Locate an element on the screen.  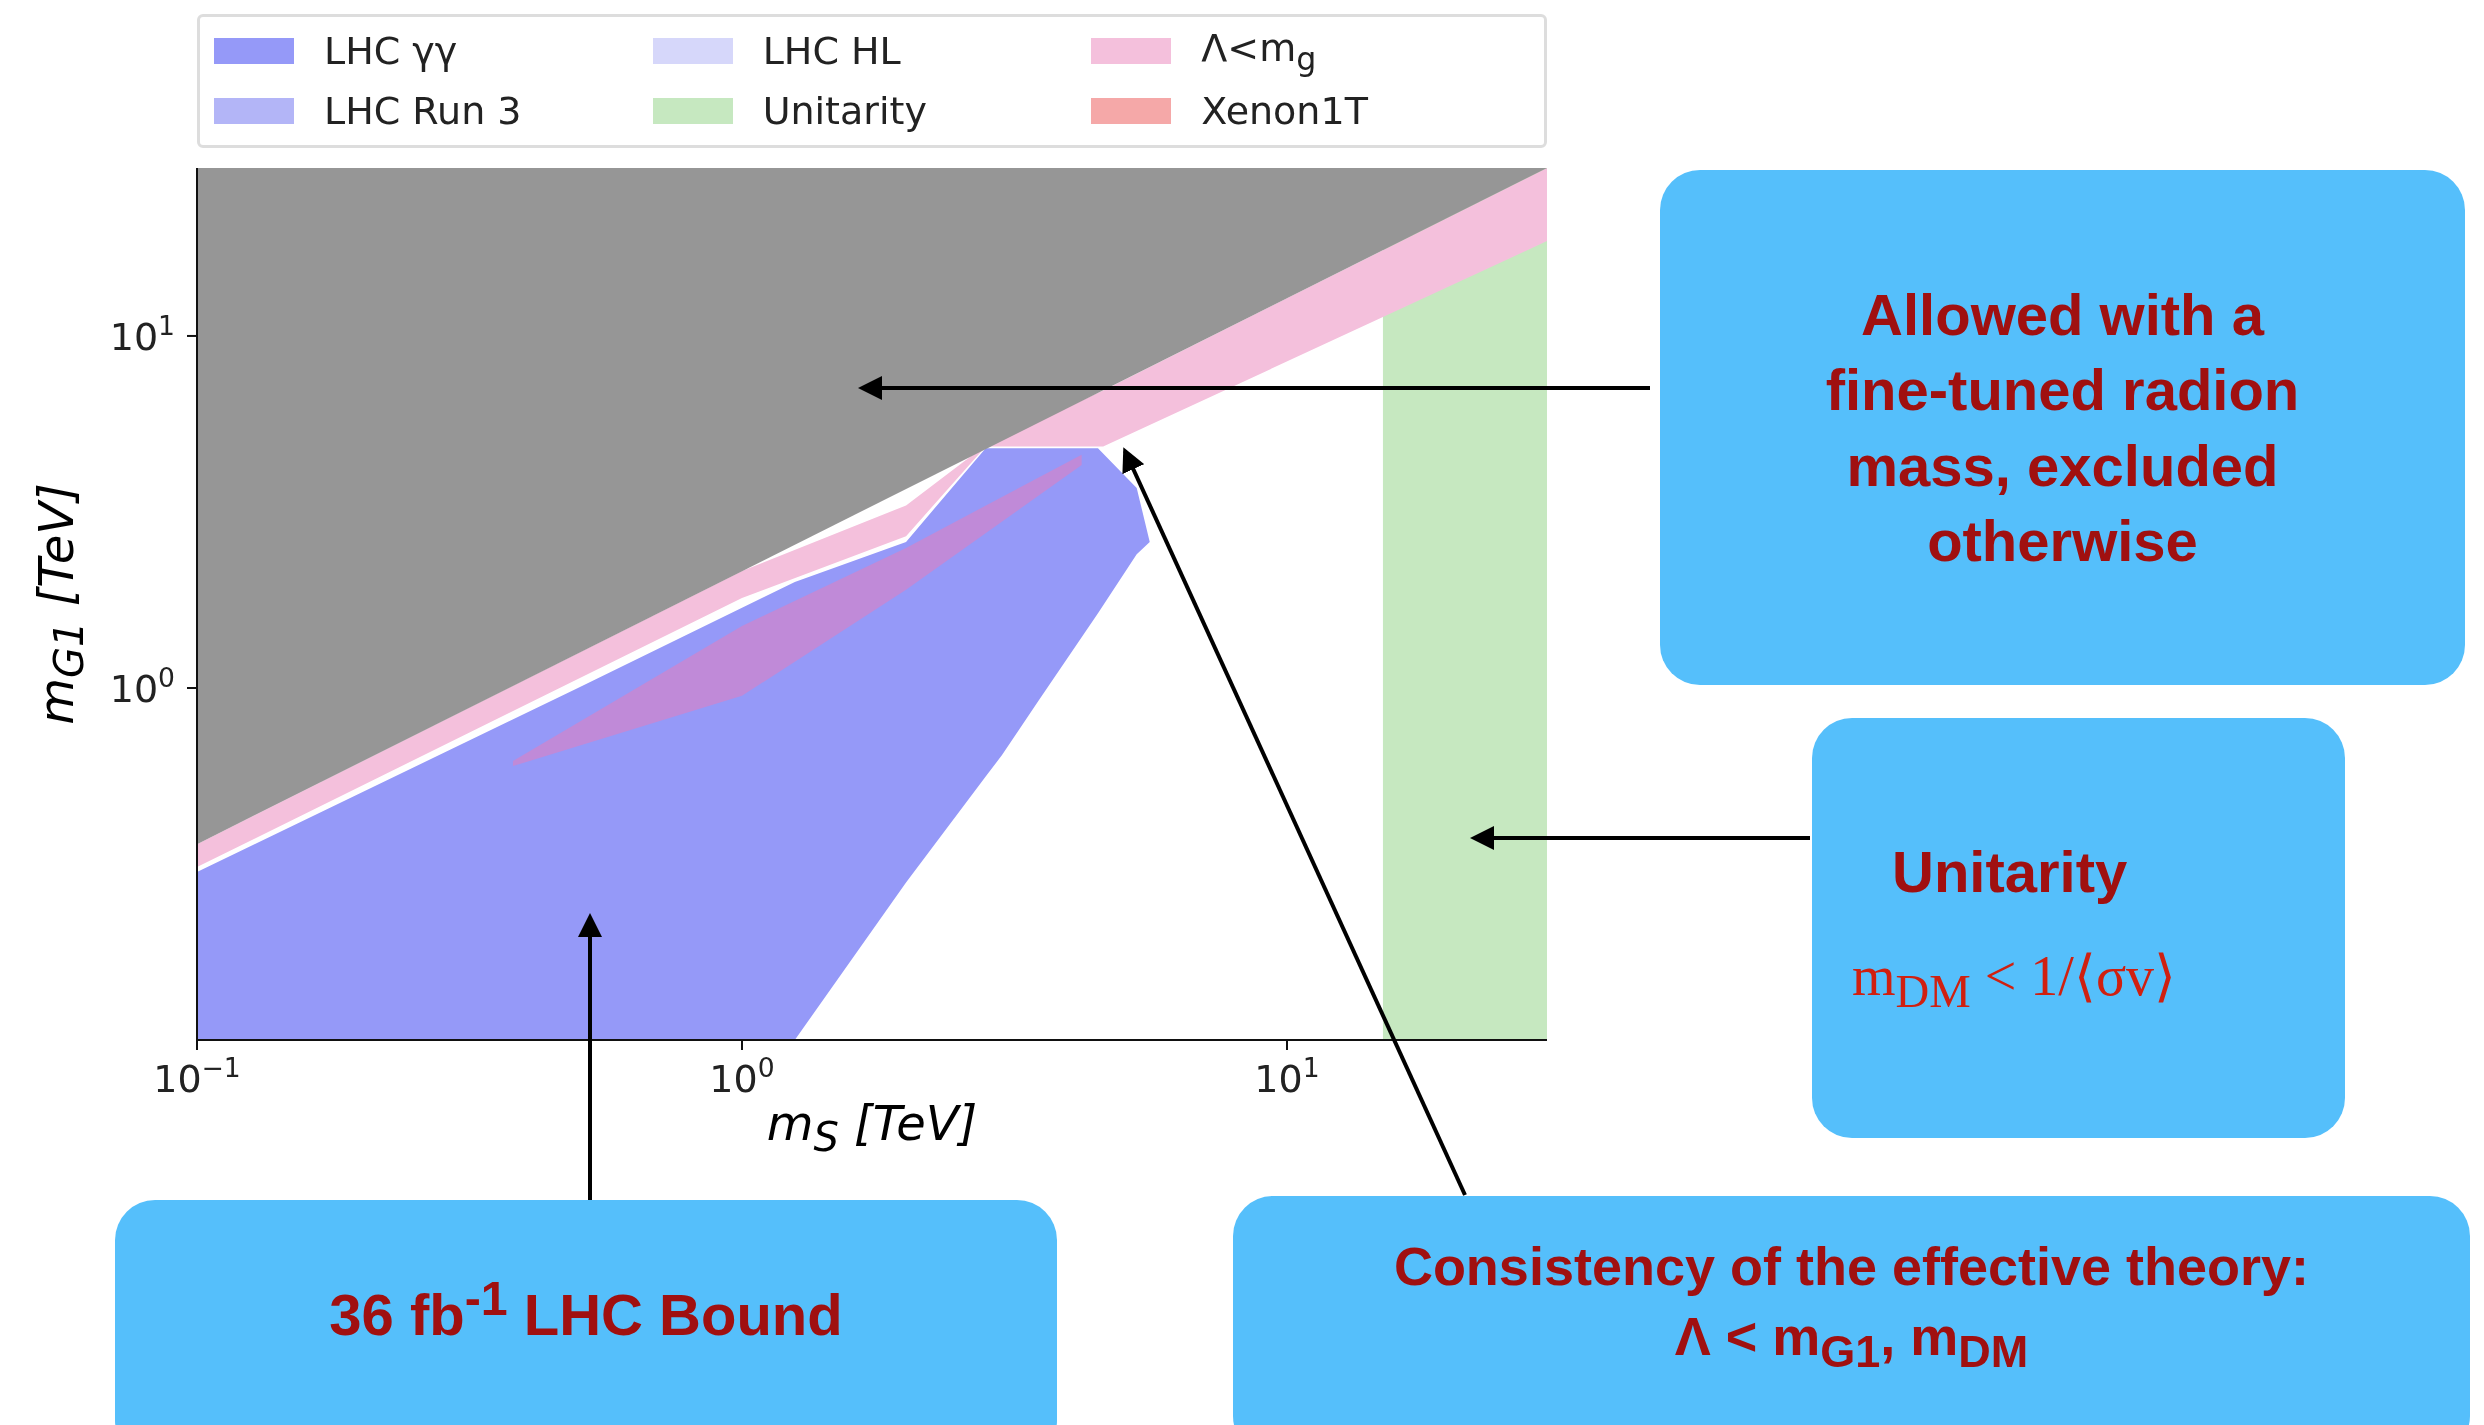
legend-label: Unitarity is located at coordinates (844, 111).